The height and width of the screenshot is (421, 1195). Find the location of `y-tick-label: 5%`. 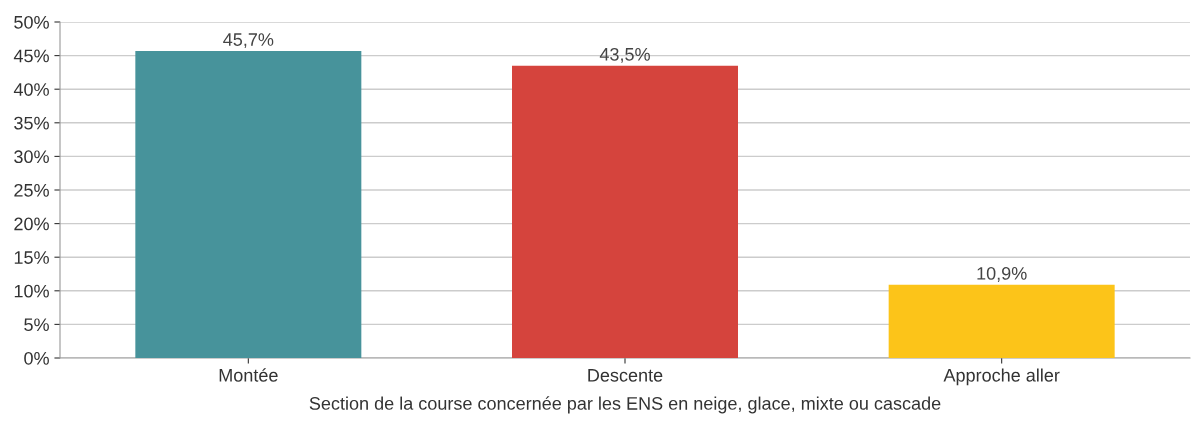

y-tick-label: 5% is located at coordinates (36, 325).